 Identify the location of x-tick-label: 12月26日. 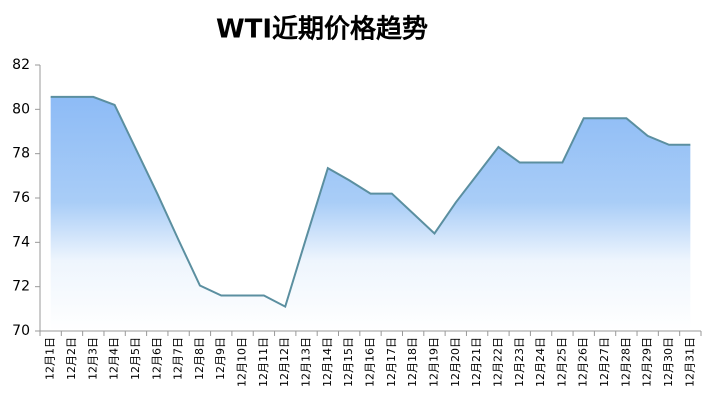
(583, 362).